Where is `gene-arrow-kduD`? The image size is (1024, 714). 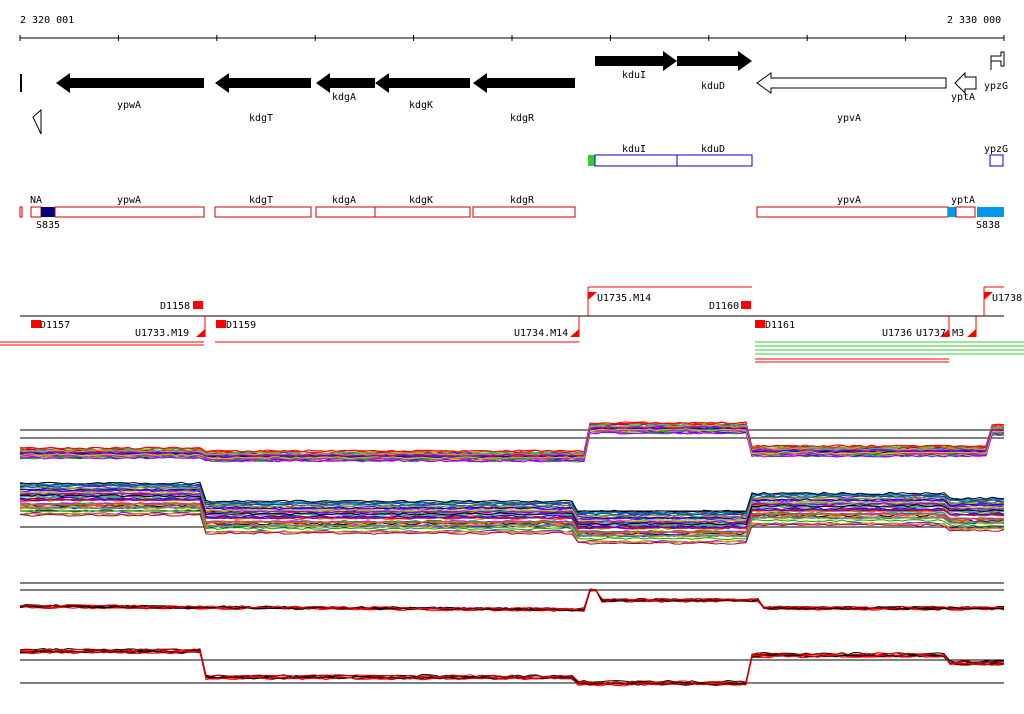
gene-arrow-kduD is located at coordinates (714, 61).